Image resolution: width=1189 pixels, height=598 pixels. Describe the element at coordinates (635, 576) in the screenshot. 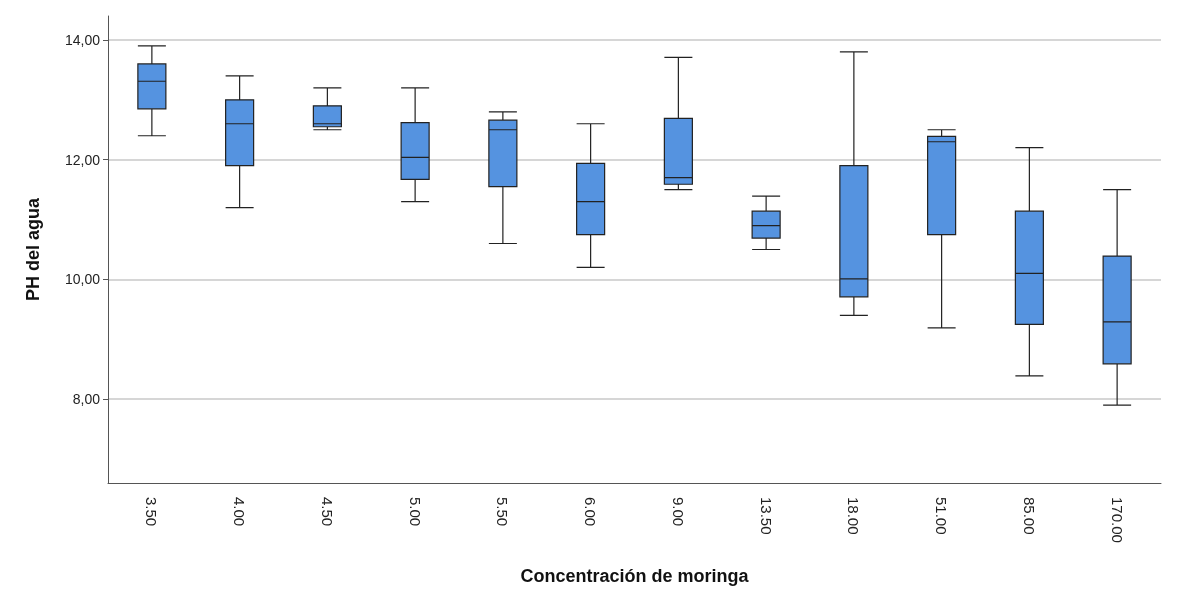

I see `x-axis-title: Concentración de moringa` at that location.